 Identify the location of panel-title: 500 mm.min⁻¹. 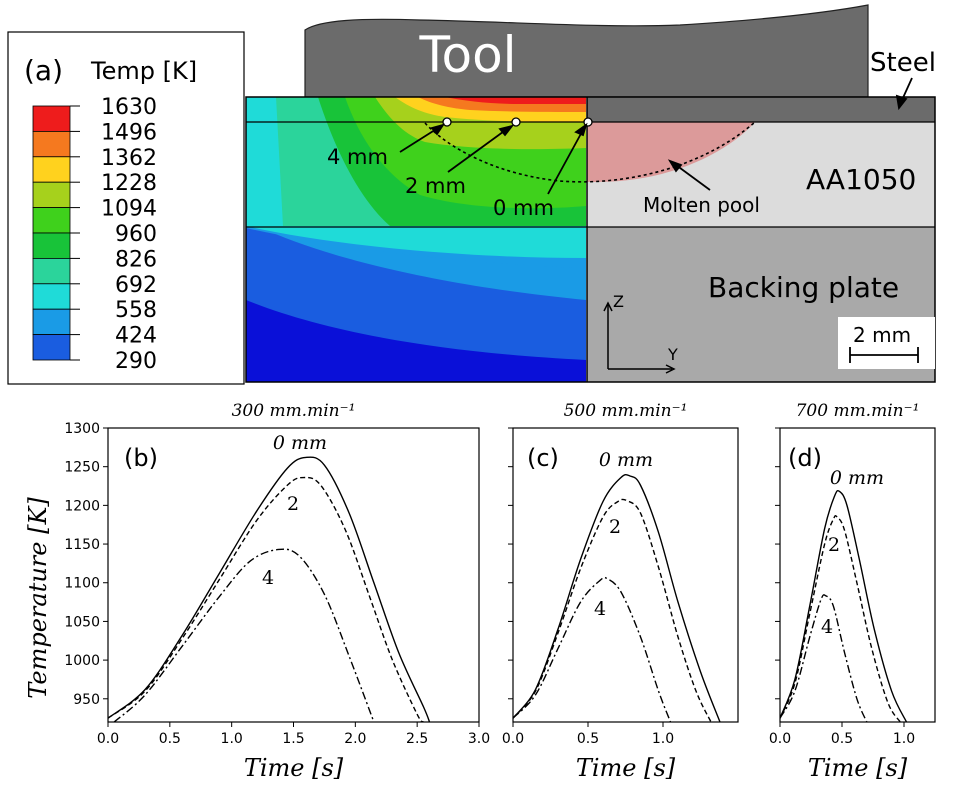
(626, 411).